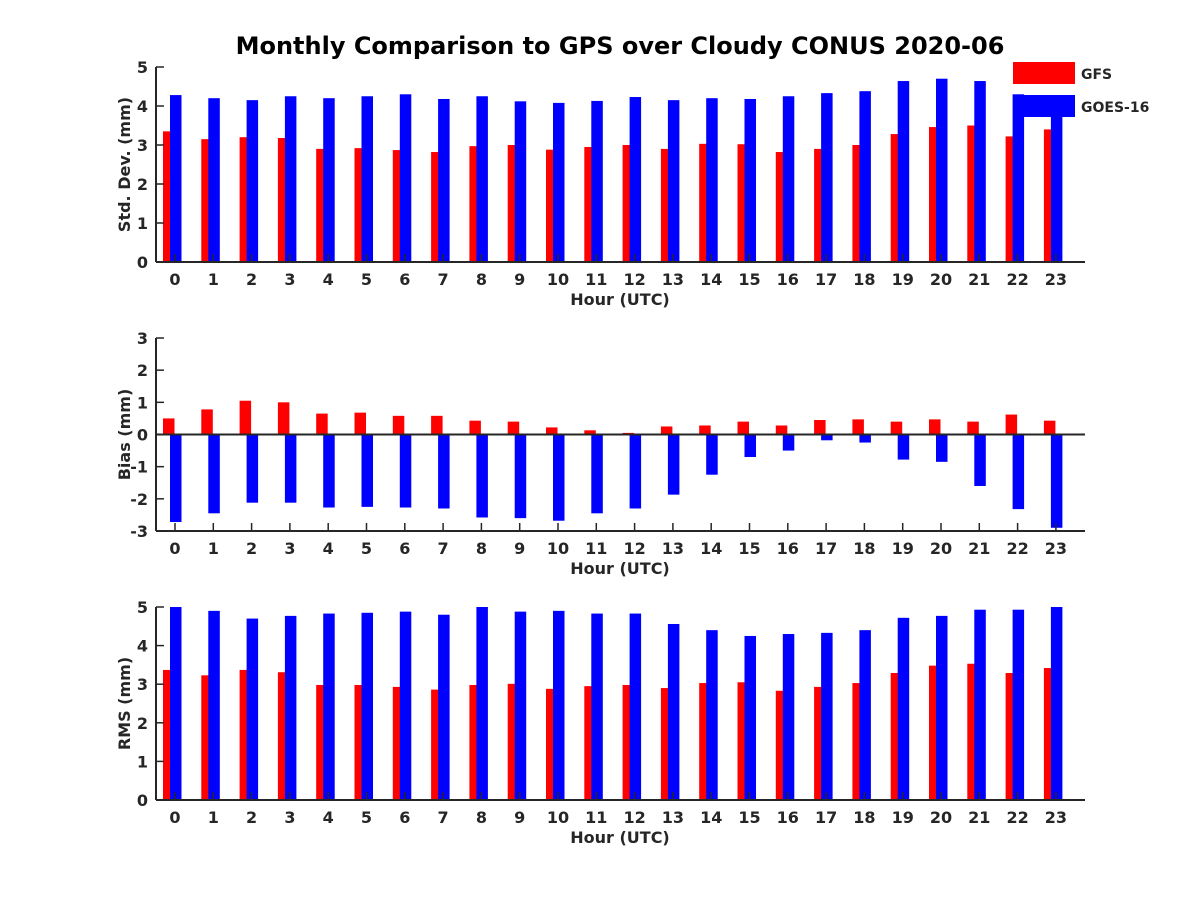 The height and width of the screenshot is (900, 1200). What do you see at coordinates (142, 607) in the screenshot?
I see `y-tick-label: 5` at bounding box center [142, 607].